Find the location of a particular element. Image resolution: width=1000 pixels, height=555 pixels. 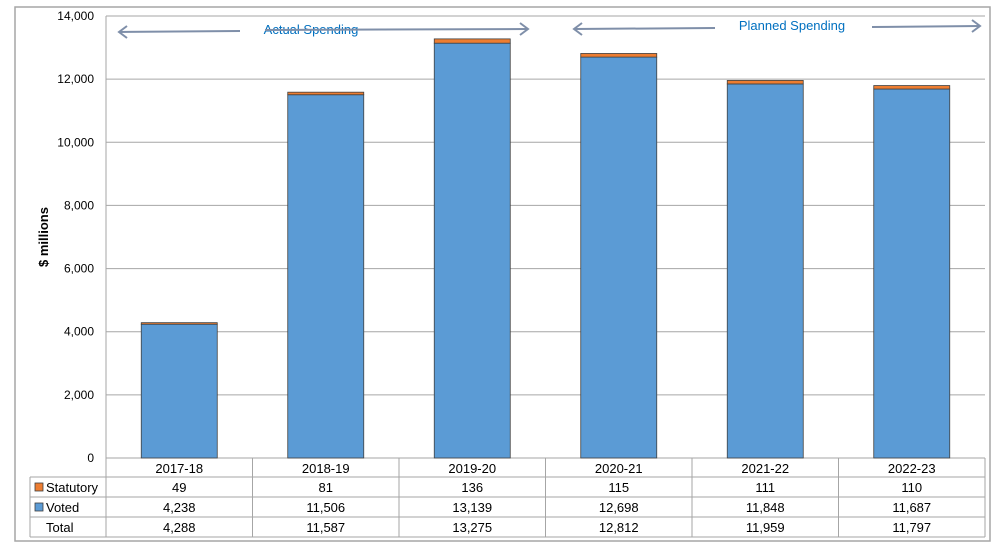

planned-right-arrowhead is located at coordinates (976, 26).